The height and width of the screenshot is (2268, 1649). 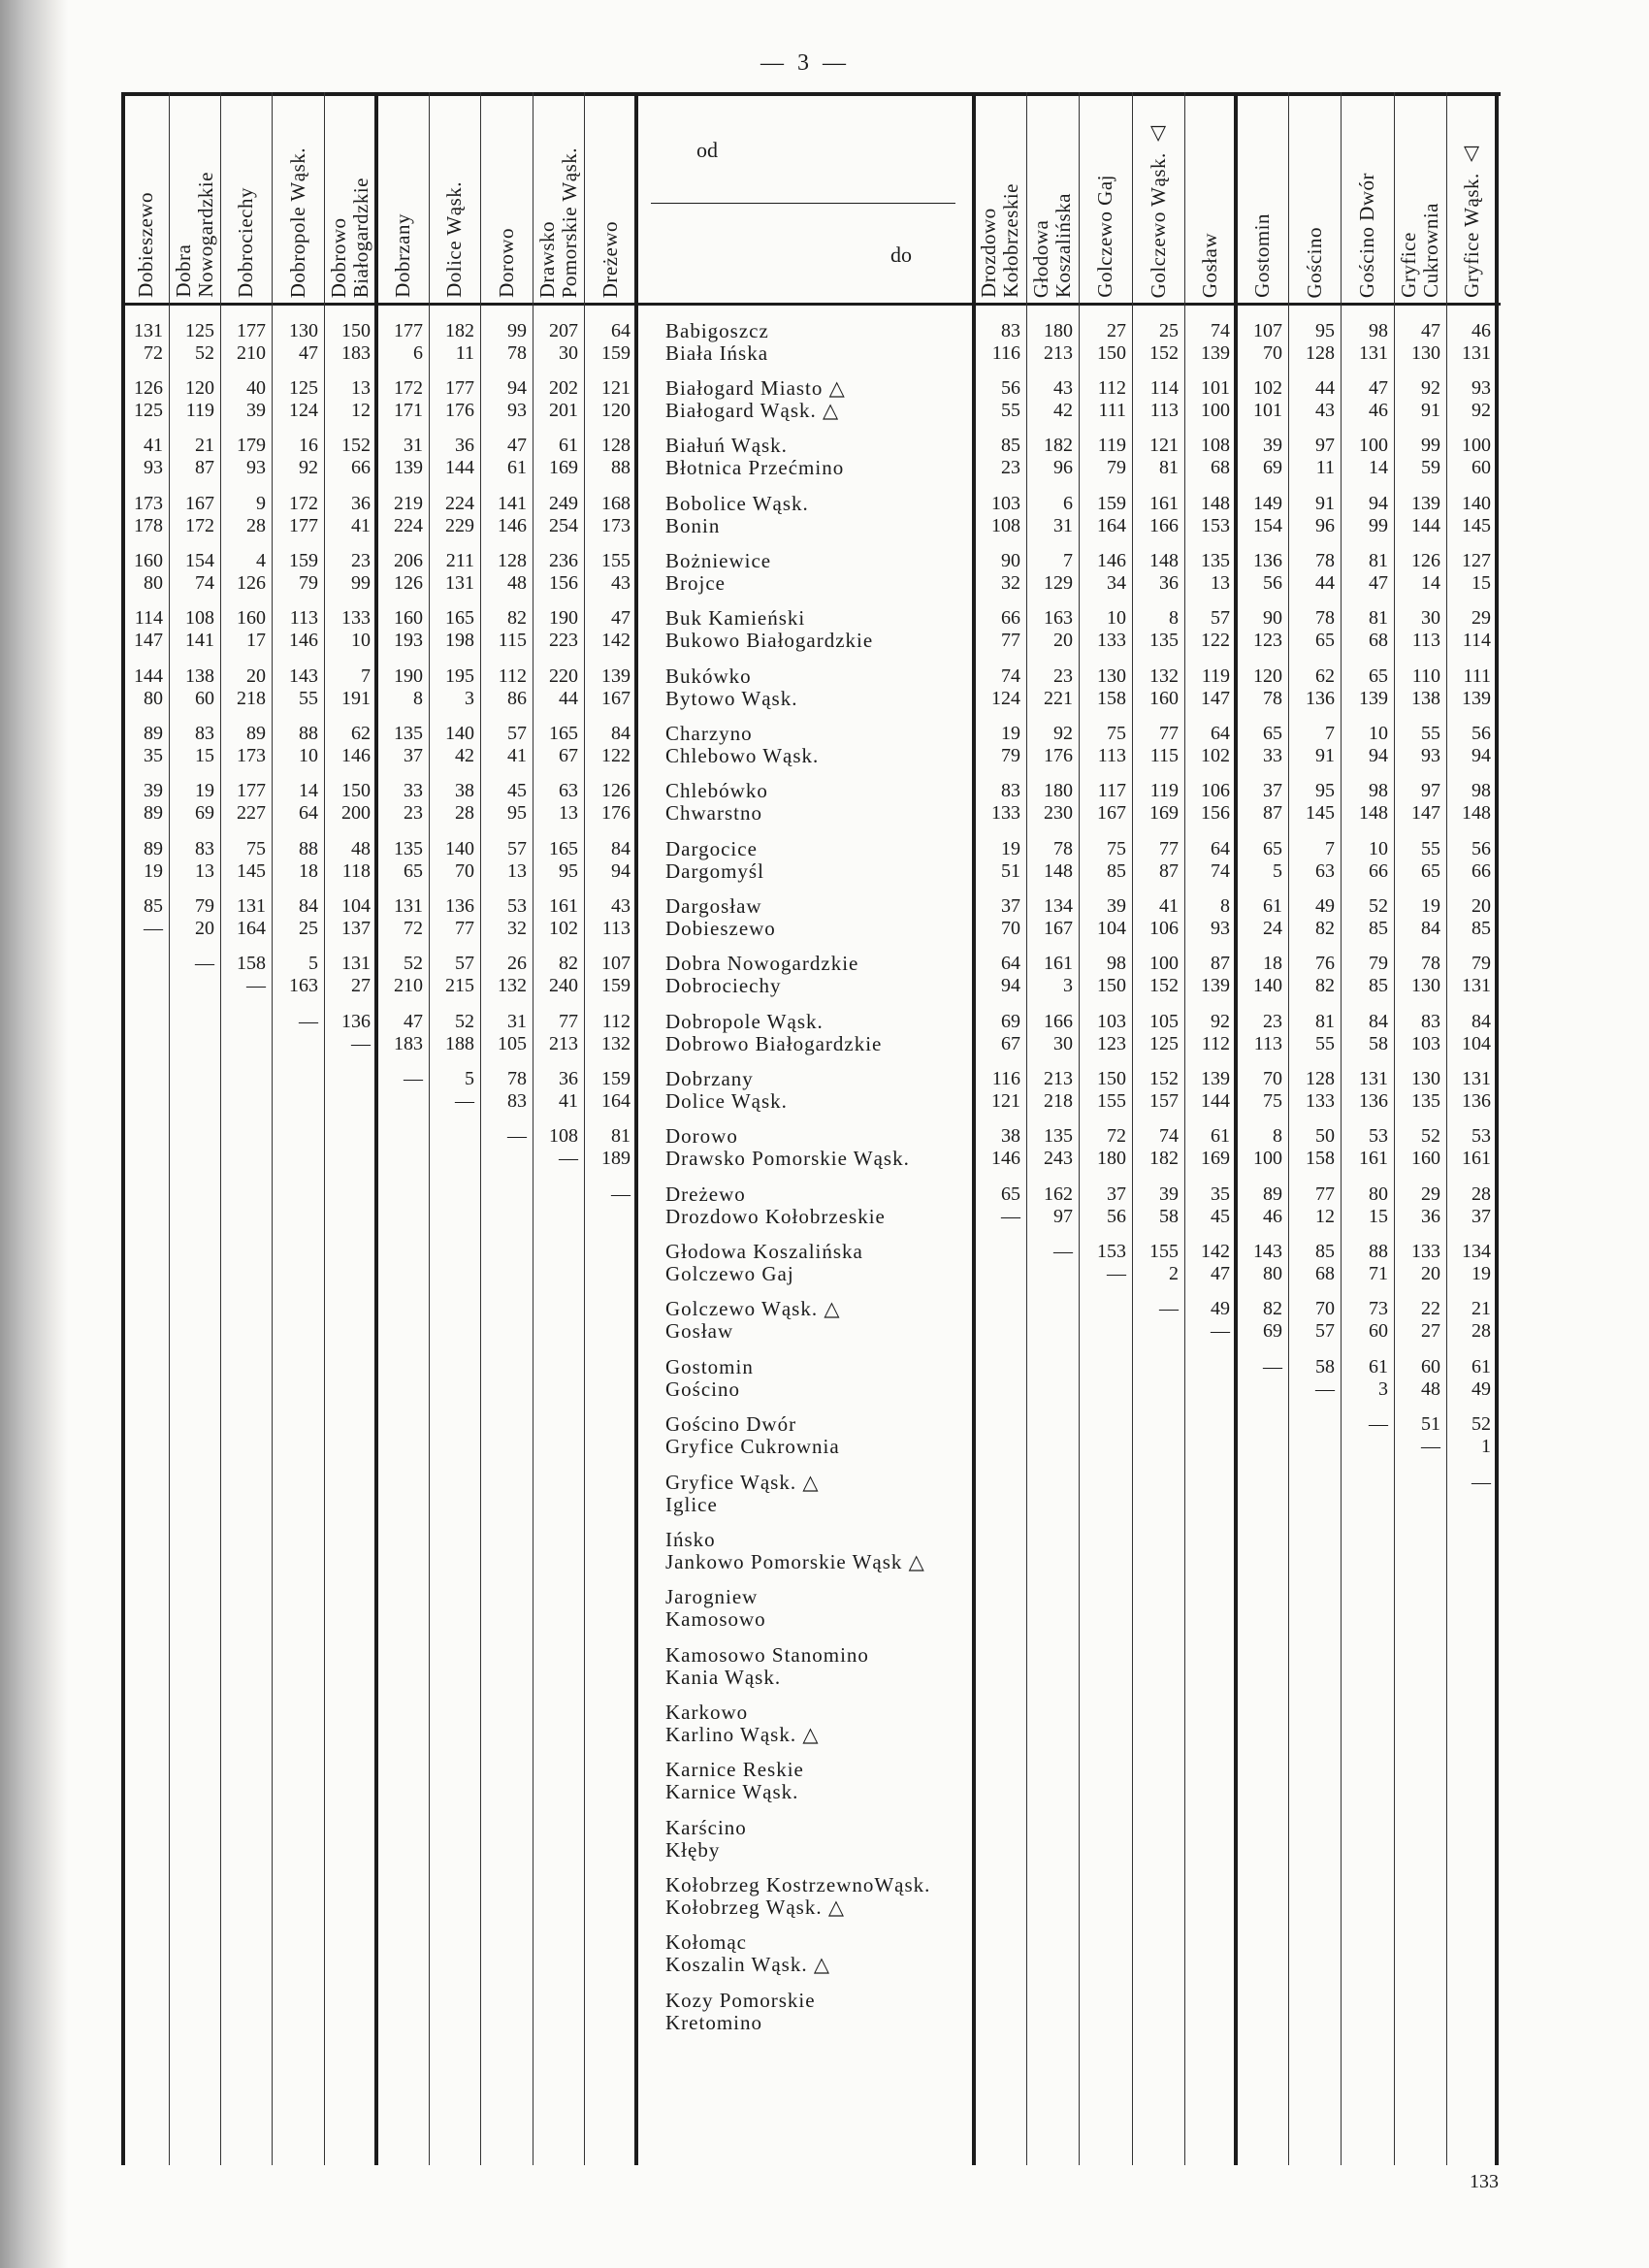 What do you see at coordinates (1476, 525) in the screenshot?
I see `distance-cell: 145` at bounding box center [1476, 525].